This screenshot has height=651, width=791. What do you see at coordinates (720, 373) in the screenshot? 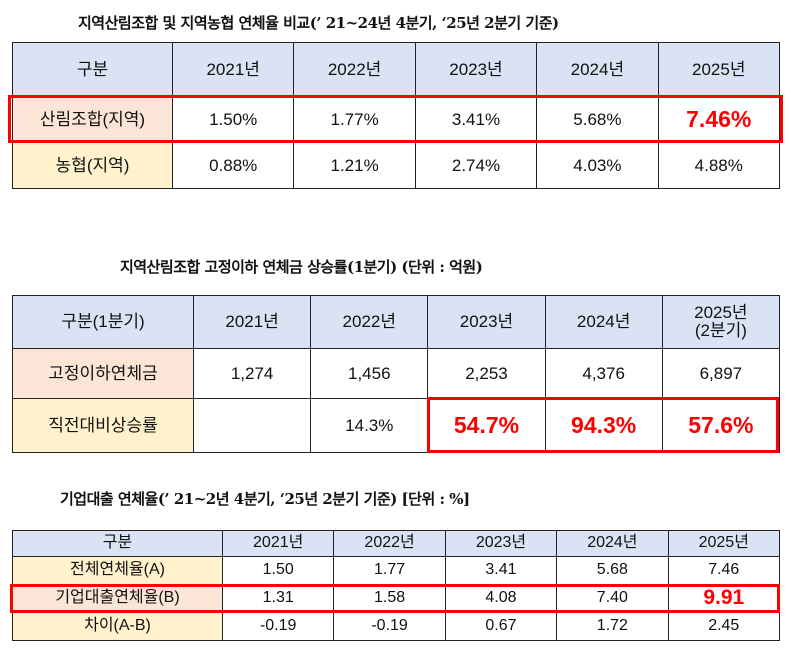
I see `table-cell: 6,897` at bounding box center [720, 373].